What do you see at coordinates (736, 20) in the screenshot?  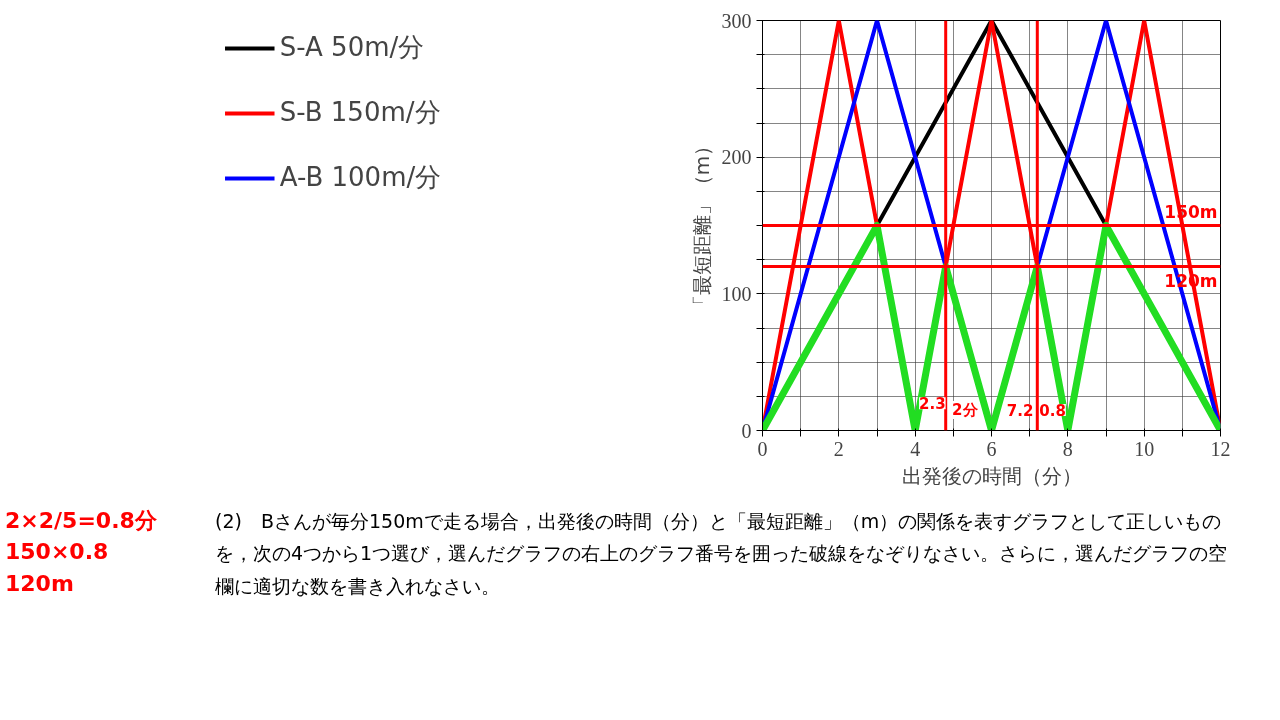 I see `y-tick-label: 300` at bounding box center [736, 20].